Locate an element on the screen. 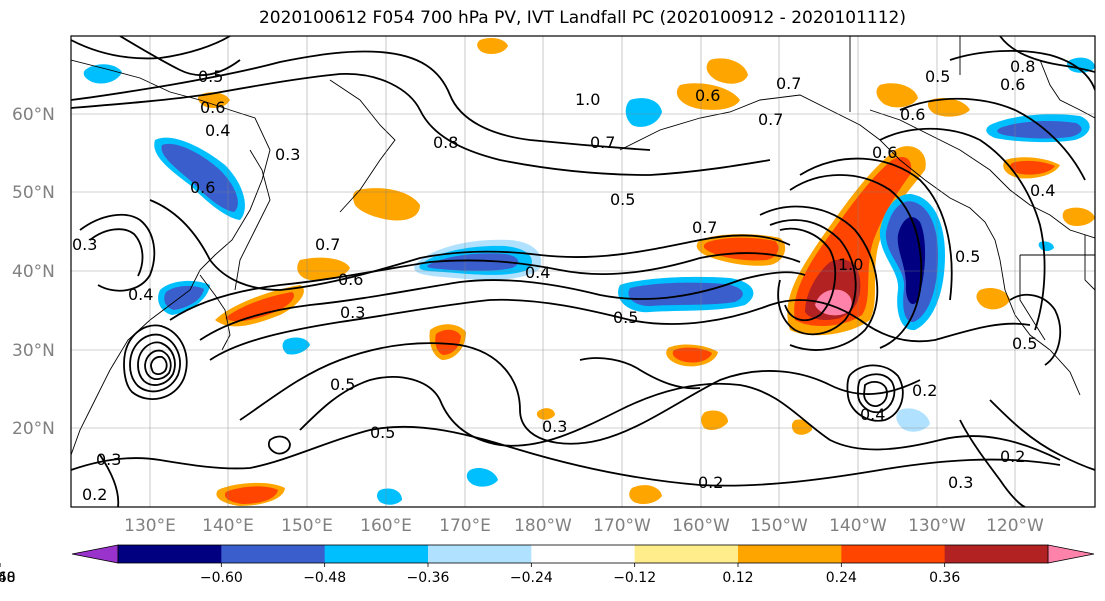  colorbar-tick-label: 0.60 is located at coordinates (8, 578).